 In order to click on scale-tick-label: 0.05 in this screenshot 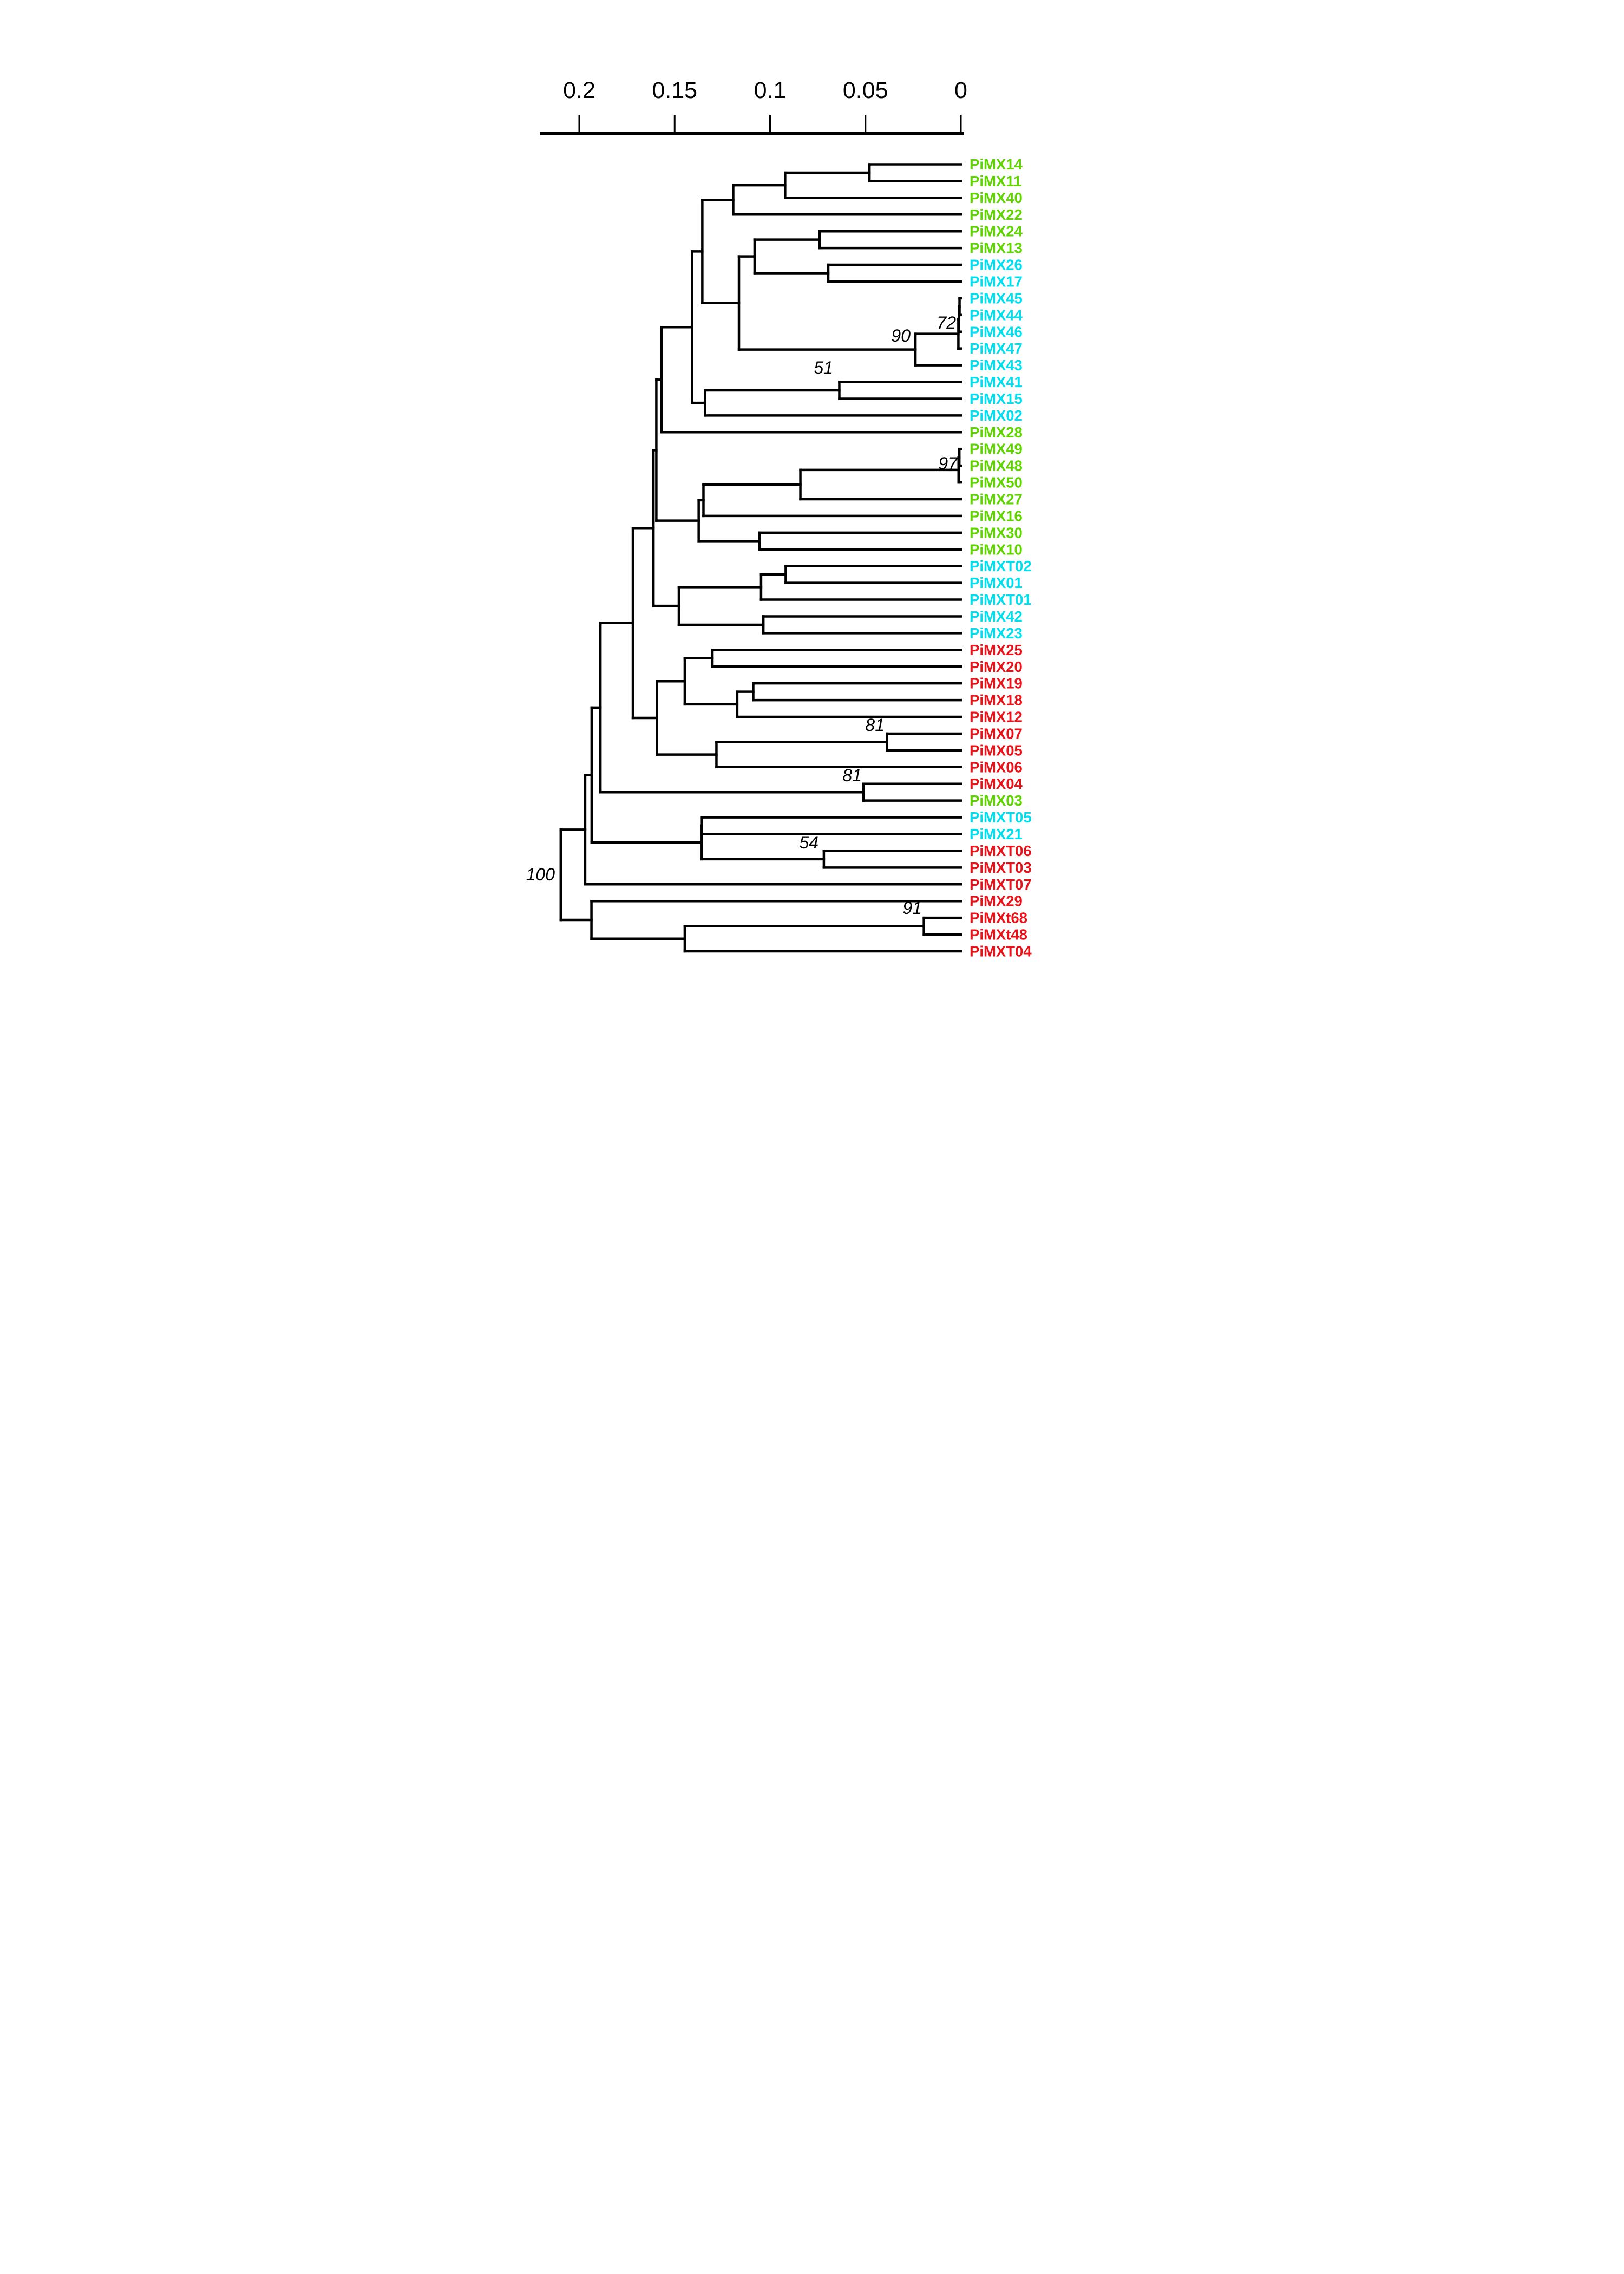, I will do `click(865, 90)`.